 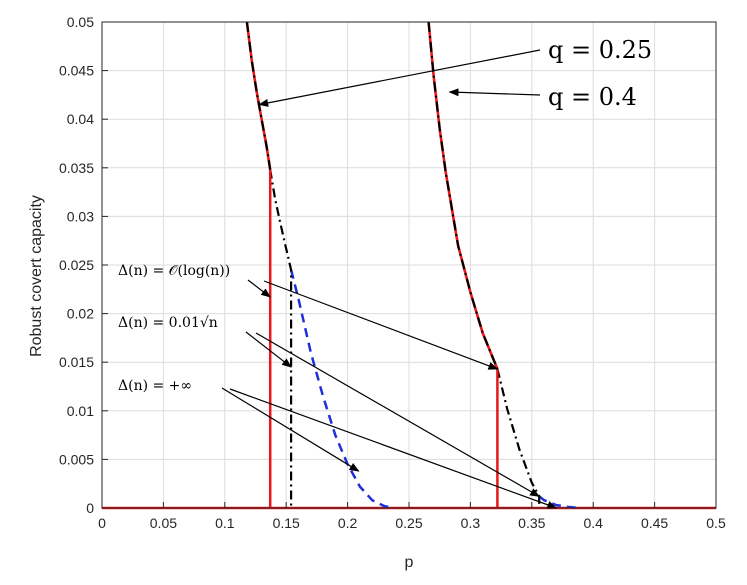 What do you see at coordinates (286, 523) in the screenshot?
I see `x-tick-label: 0.15` at bounding box center [286, 523].